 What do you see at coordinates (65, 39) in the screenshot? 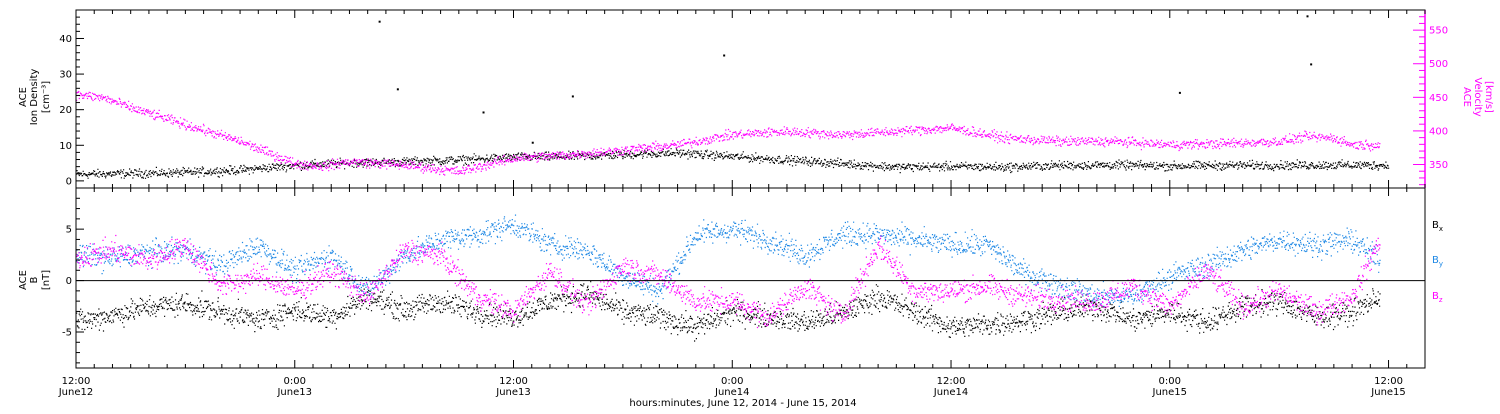
I see `top-left-tick-label: 40` at bounding box center [65, 39].